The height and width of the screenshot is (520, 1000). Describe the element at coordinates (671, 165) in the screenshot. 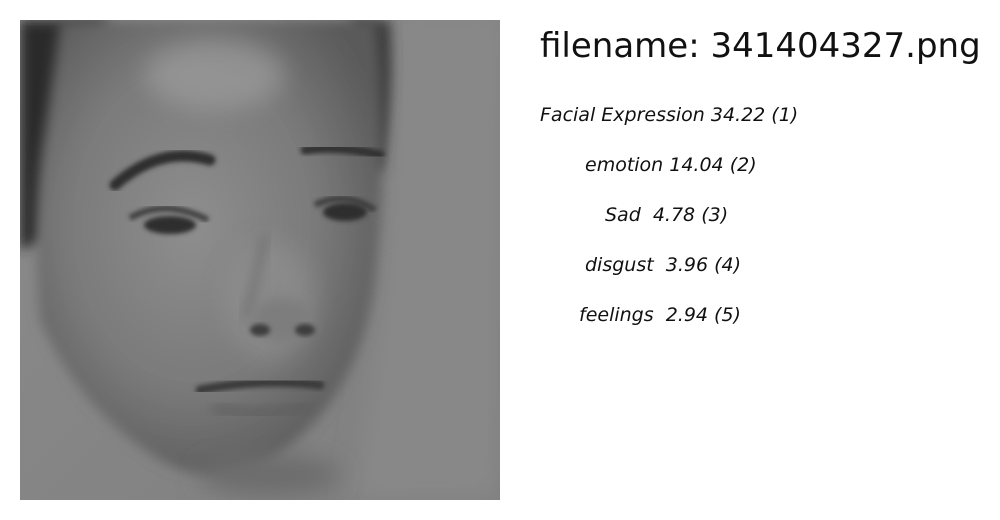

I see `label-row-2: emotion 14.04 (2)` at that location.